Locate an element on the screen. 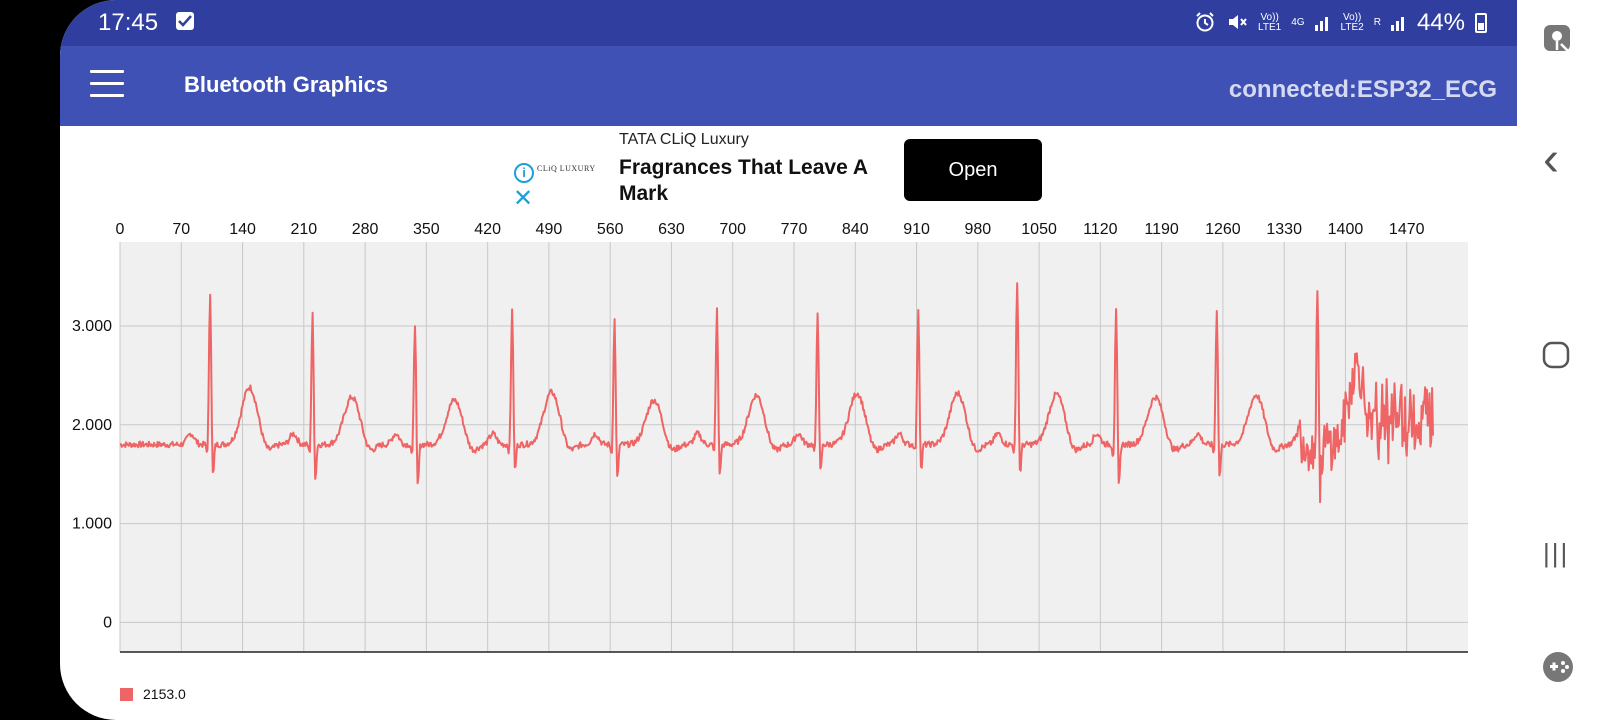 The image size is (1600, 720). x-tick-label: 420 is located at coordinates (487, 229).